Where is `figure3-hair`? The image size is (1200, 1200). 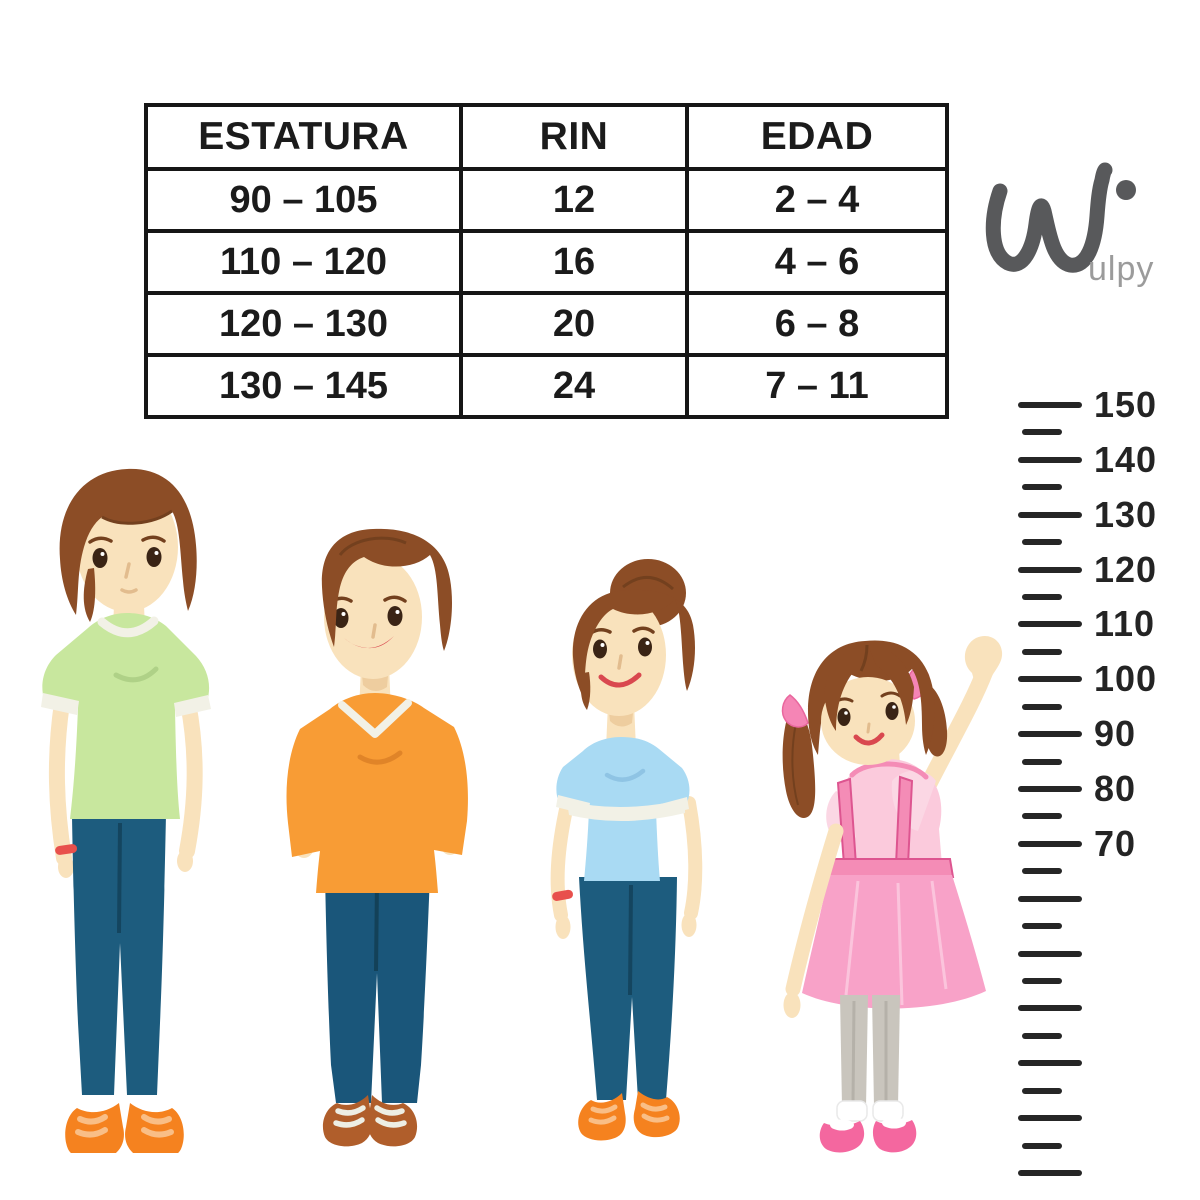 figure3-hair is located at coordinates (633, 649).